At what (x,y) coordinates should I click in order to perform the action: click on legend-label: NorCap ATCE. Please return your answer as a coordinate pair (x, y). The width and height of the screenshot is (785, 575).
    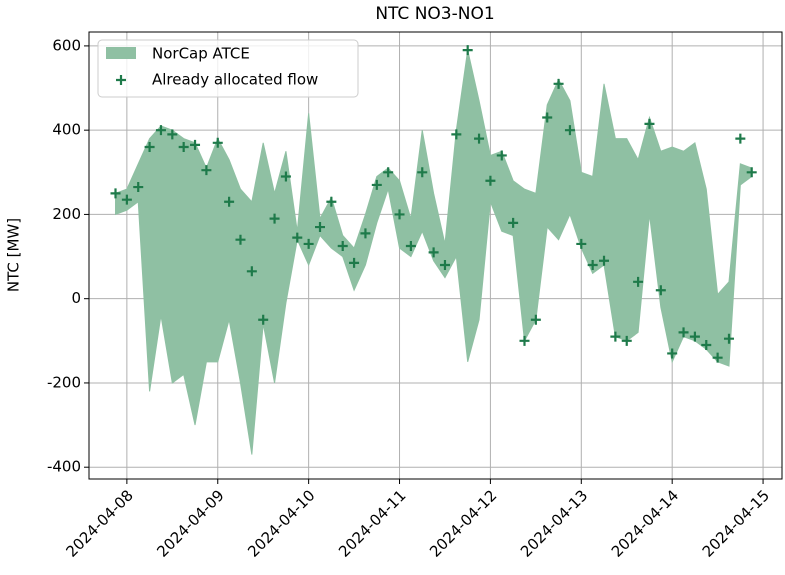
    Looking at the image, I should click on (201, 54).